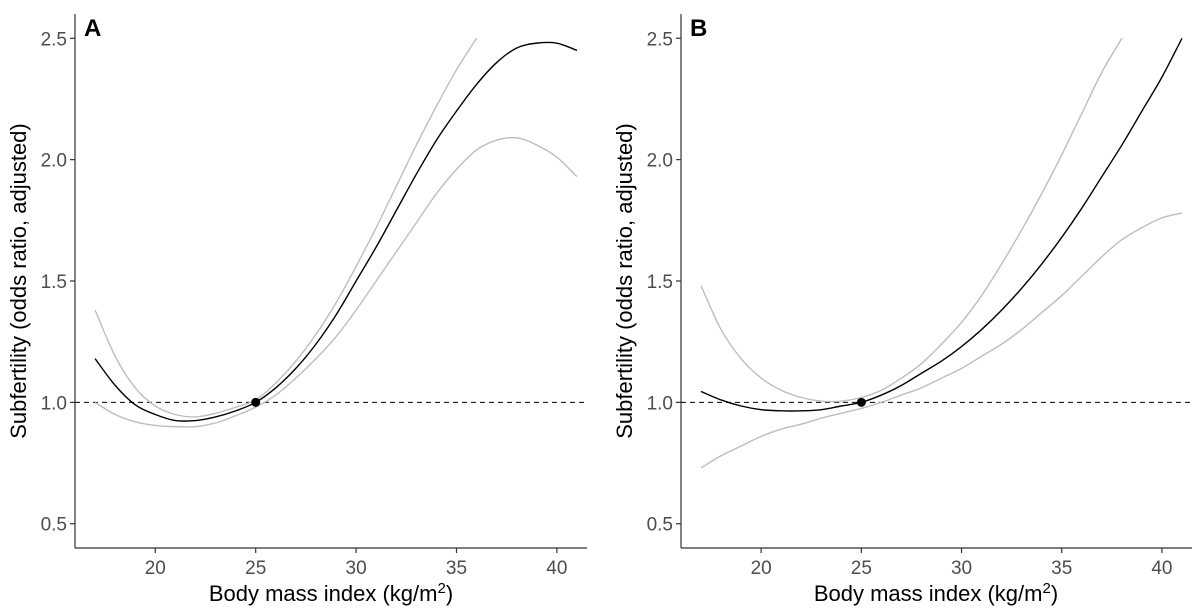 The height and width of the screenshot is (608, 1192). Describe the element at coordinates (698, 28) in the screenshot. I see `panel-label: B` at that location.